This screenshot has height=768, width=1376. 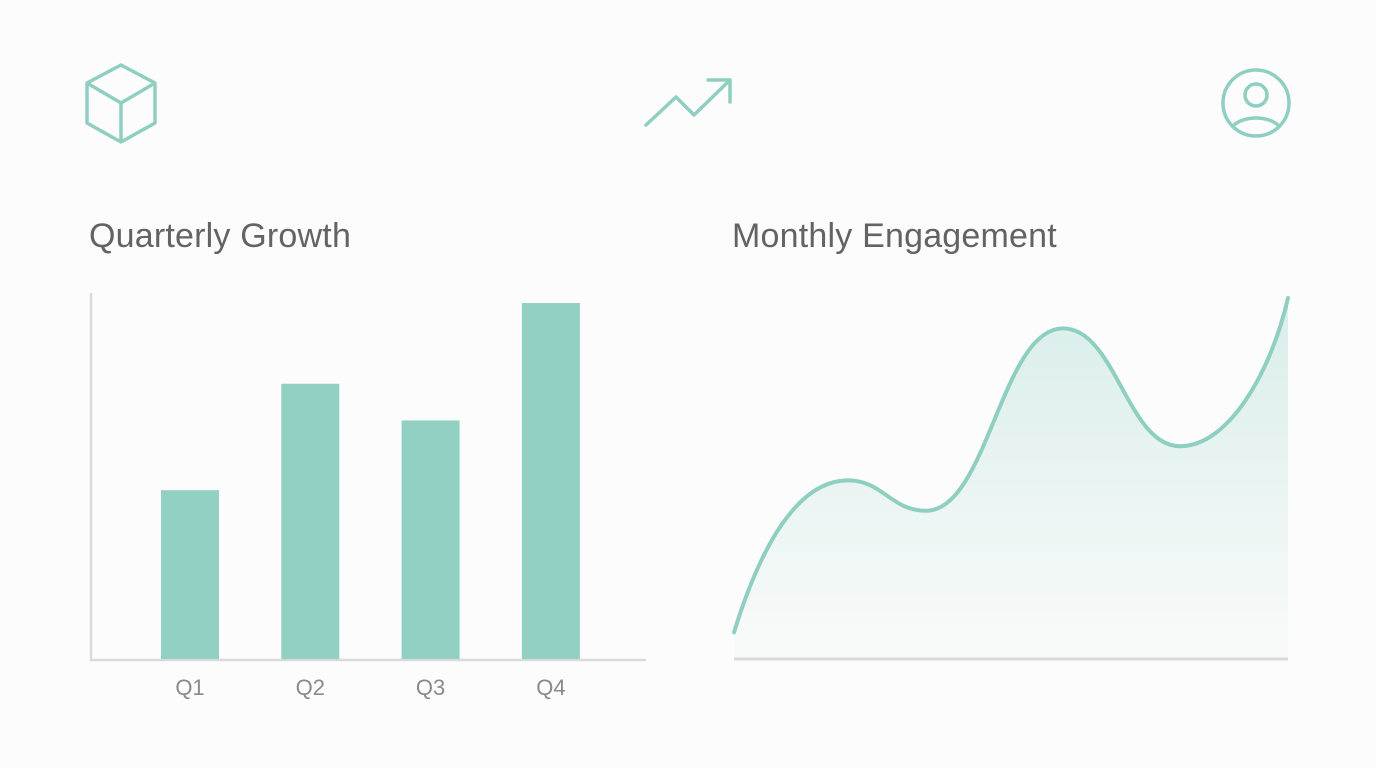 What do you see at coordinates (1256, 104) in the screenshot?
I see `user-profile-icon` at bounding box center [1256, 104].